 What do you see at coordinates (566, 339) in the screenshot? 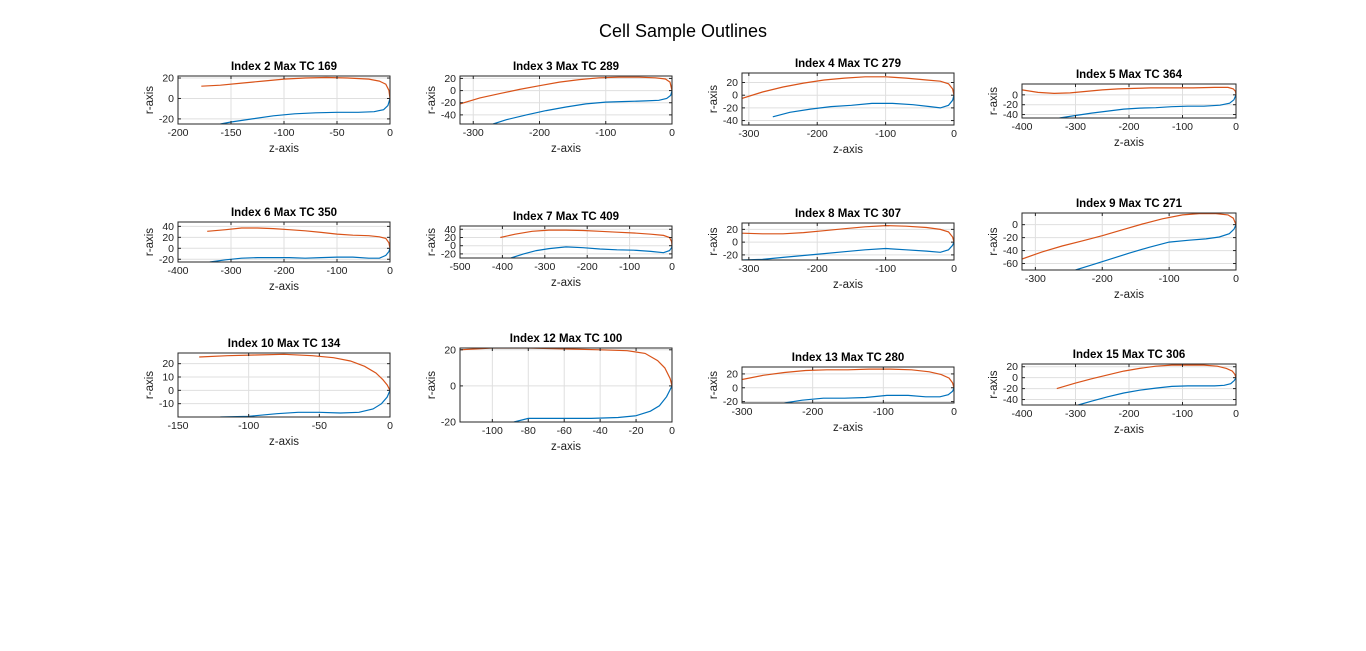
I see `subplot-title: Index 12 Max TC 100` at bounding box center [566, 339].